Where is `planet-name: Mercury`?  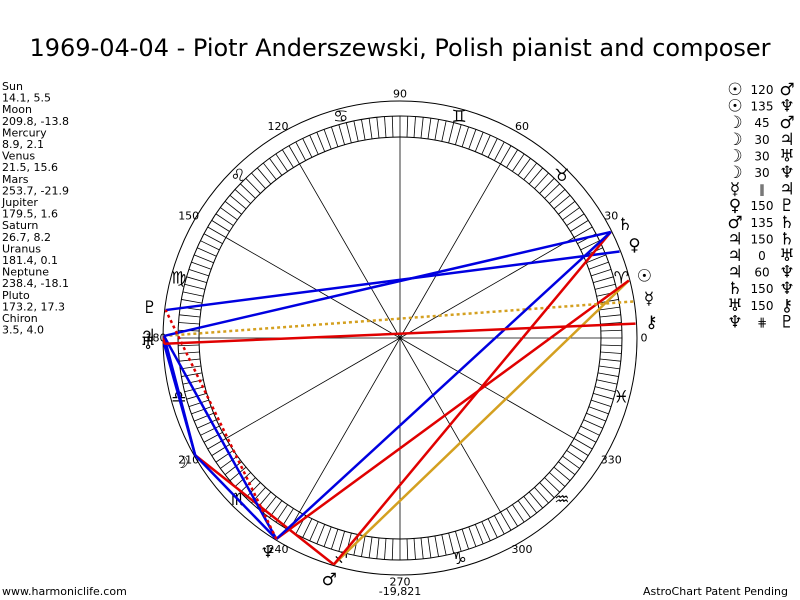
planet-name: Mercury is located at coordinates (24, 132).